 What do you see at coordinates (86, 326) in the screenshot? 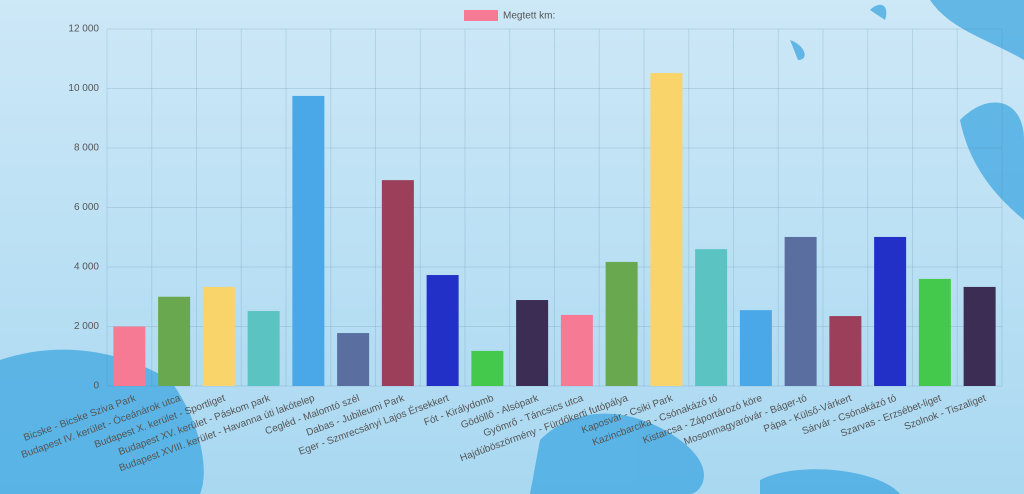
I see `y-tick-label: 2 000` at bounding box center [86, 326].